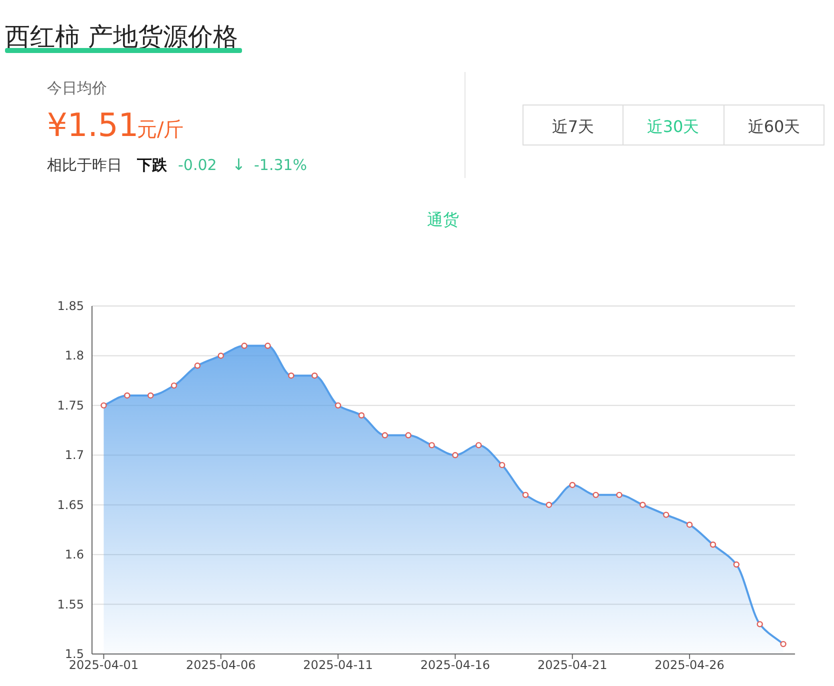  Describe the element at coordinates (281, 165) in the screenshot. I see `text: -1.31%` at that location.